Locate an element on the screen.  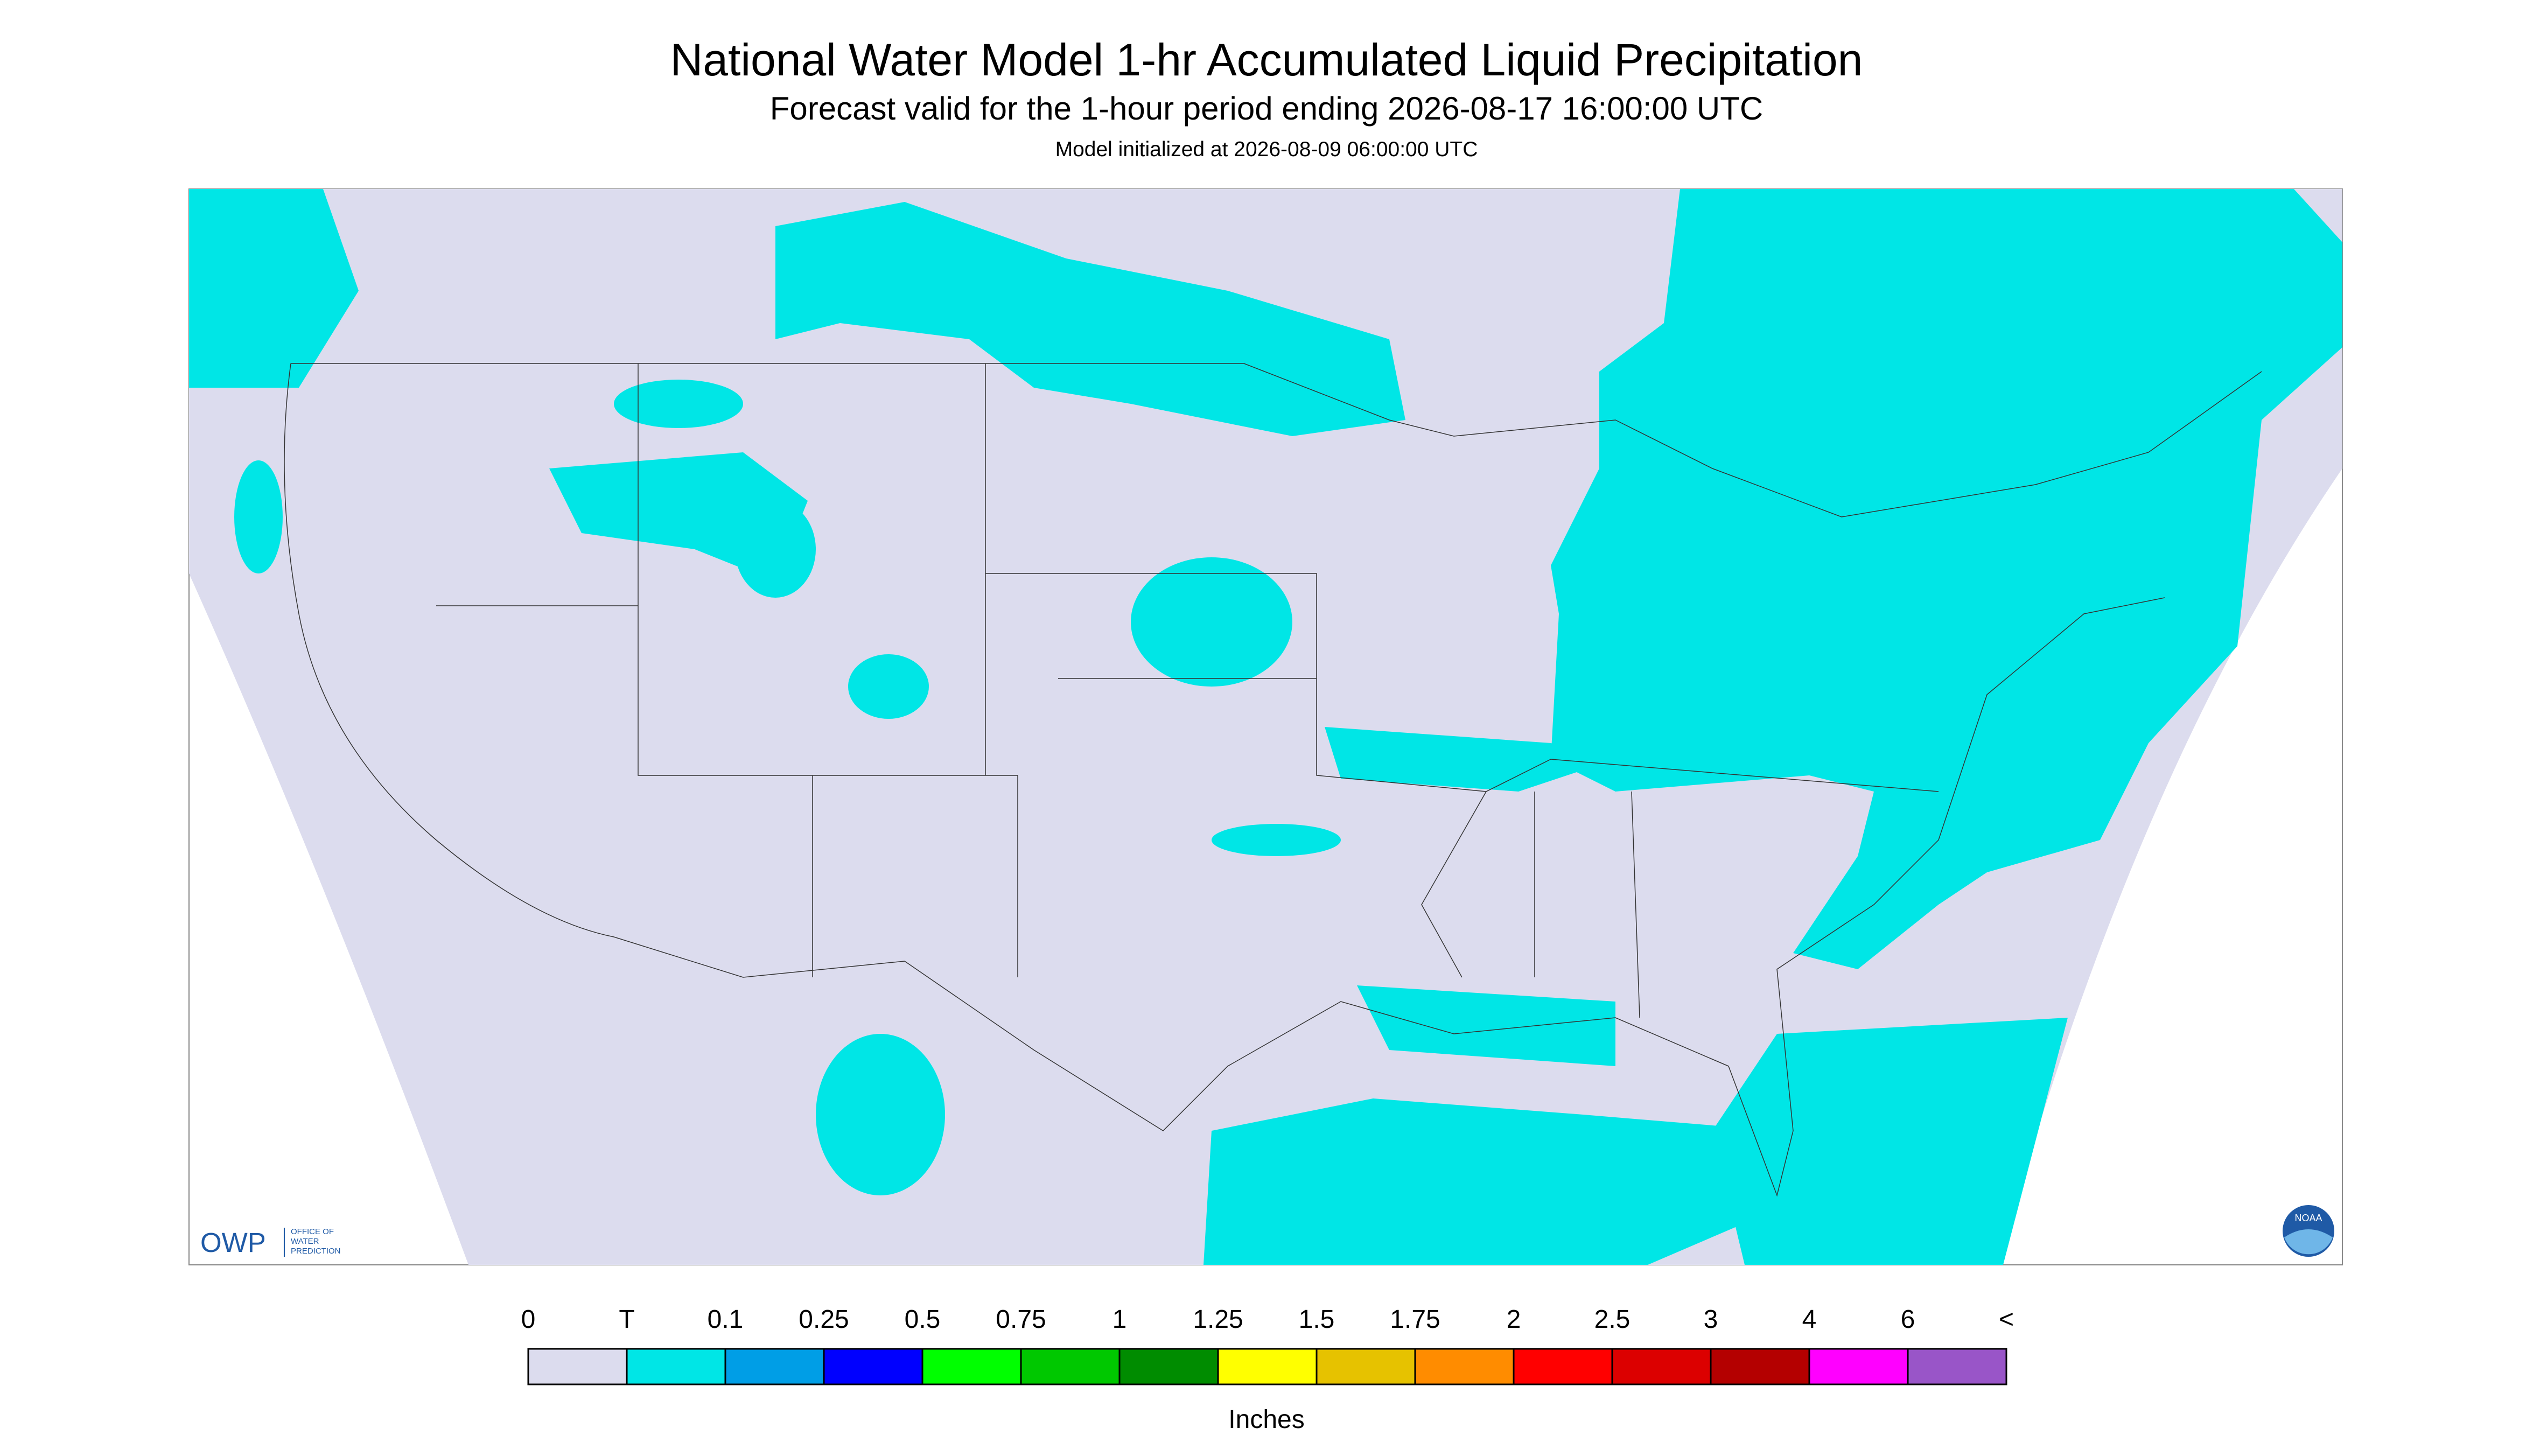
legend-label: 0.25 is located at coordinates (824, 1319).